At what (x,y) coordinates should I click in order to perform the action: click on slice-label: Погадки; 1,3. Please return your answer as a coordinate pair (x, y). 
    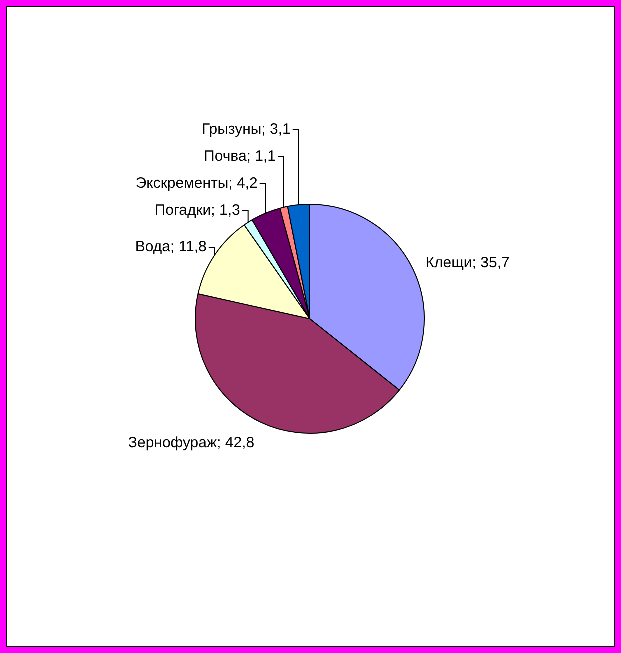
    Looking at the image, I should click on (197, 210).